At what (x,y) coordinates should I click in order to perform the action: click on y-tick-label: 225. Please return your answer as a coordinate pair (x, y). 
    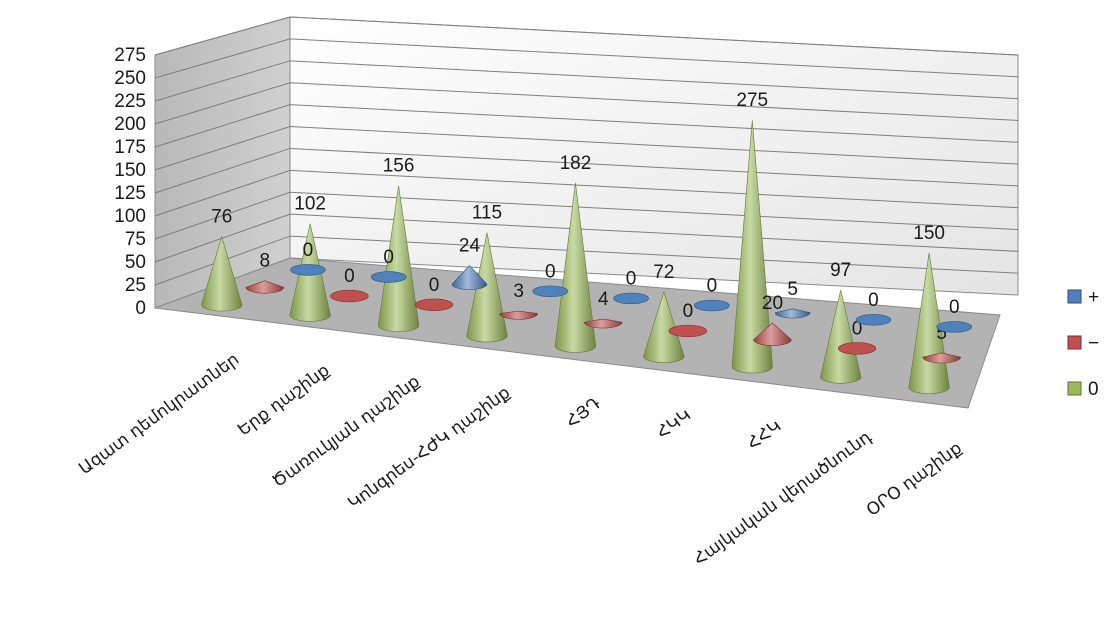
    Looking at the image, I should click on (130, 101).